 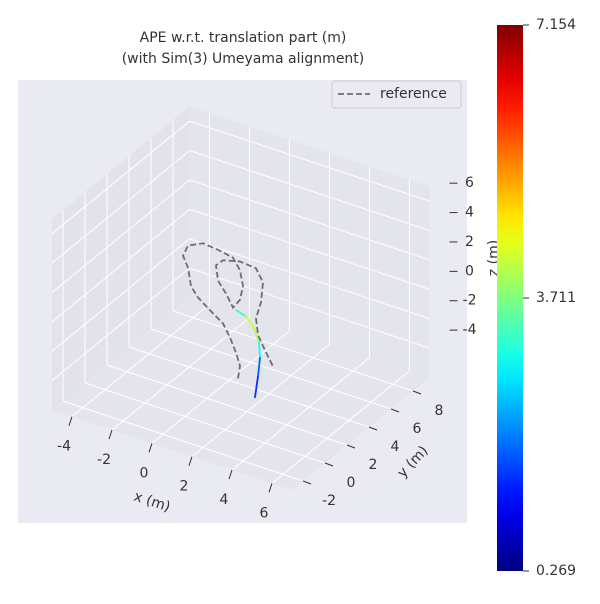 I want to click on legend-box, so click(x=396, y=94).